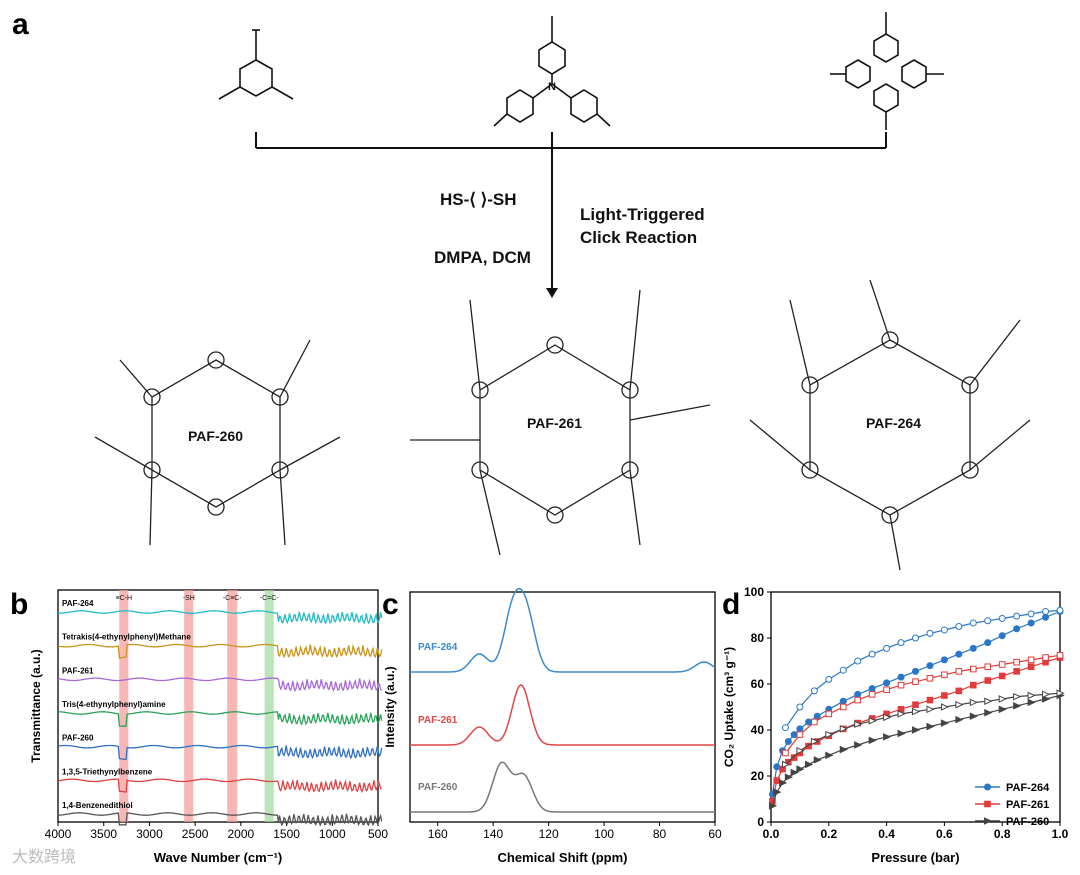 The image size is (1080, 875). What do you see at coordinates (1027, 822) in the screenshot?
I see `legend-entry: PAF-260` at bounding box center [1027, 822].